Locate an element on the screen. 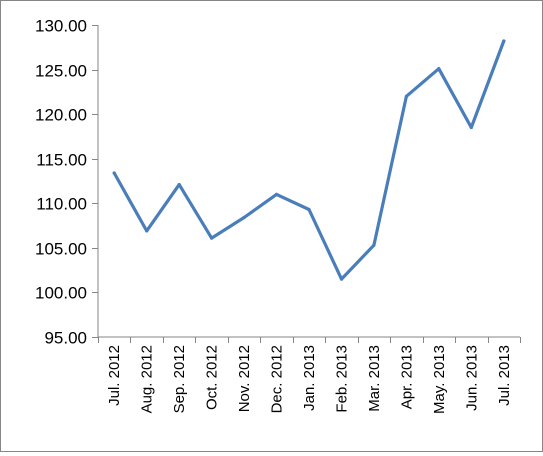  x-tick-label: Feb. 2013 is located at coordinates (341, 379).